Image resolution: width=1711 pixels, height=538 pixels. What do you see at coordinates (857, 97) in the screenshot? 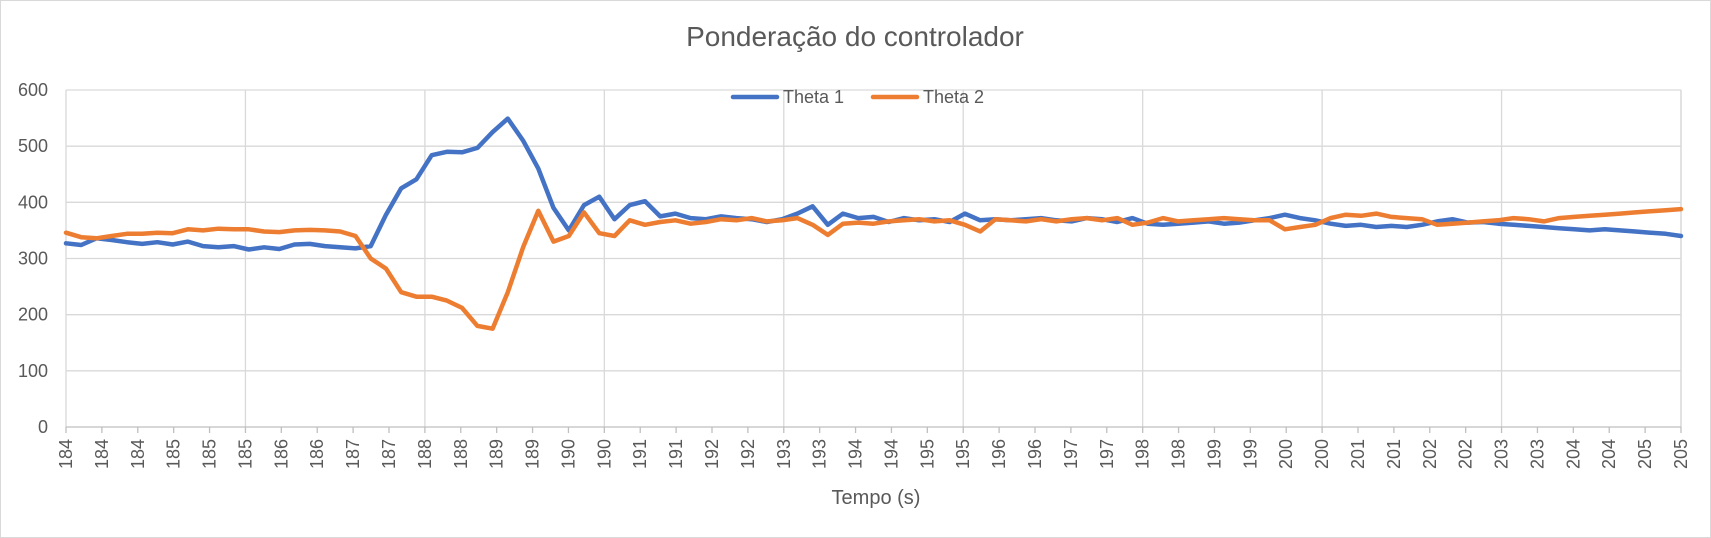
I see `legend: Theta 1 Theta 2` at bounding box center [857, 97].